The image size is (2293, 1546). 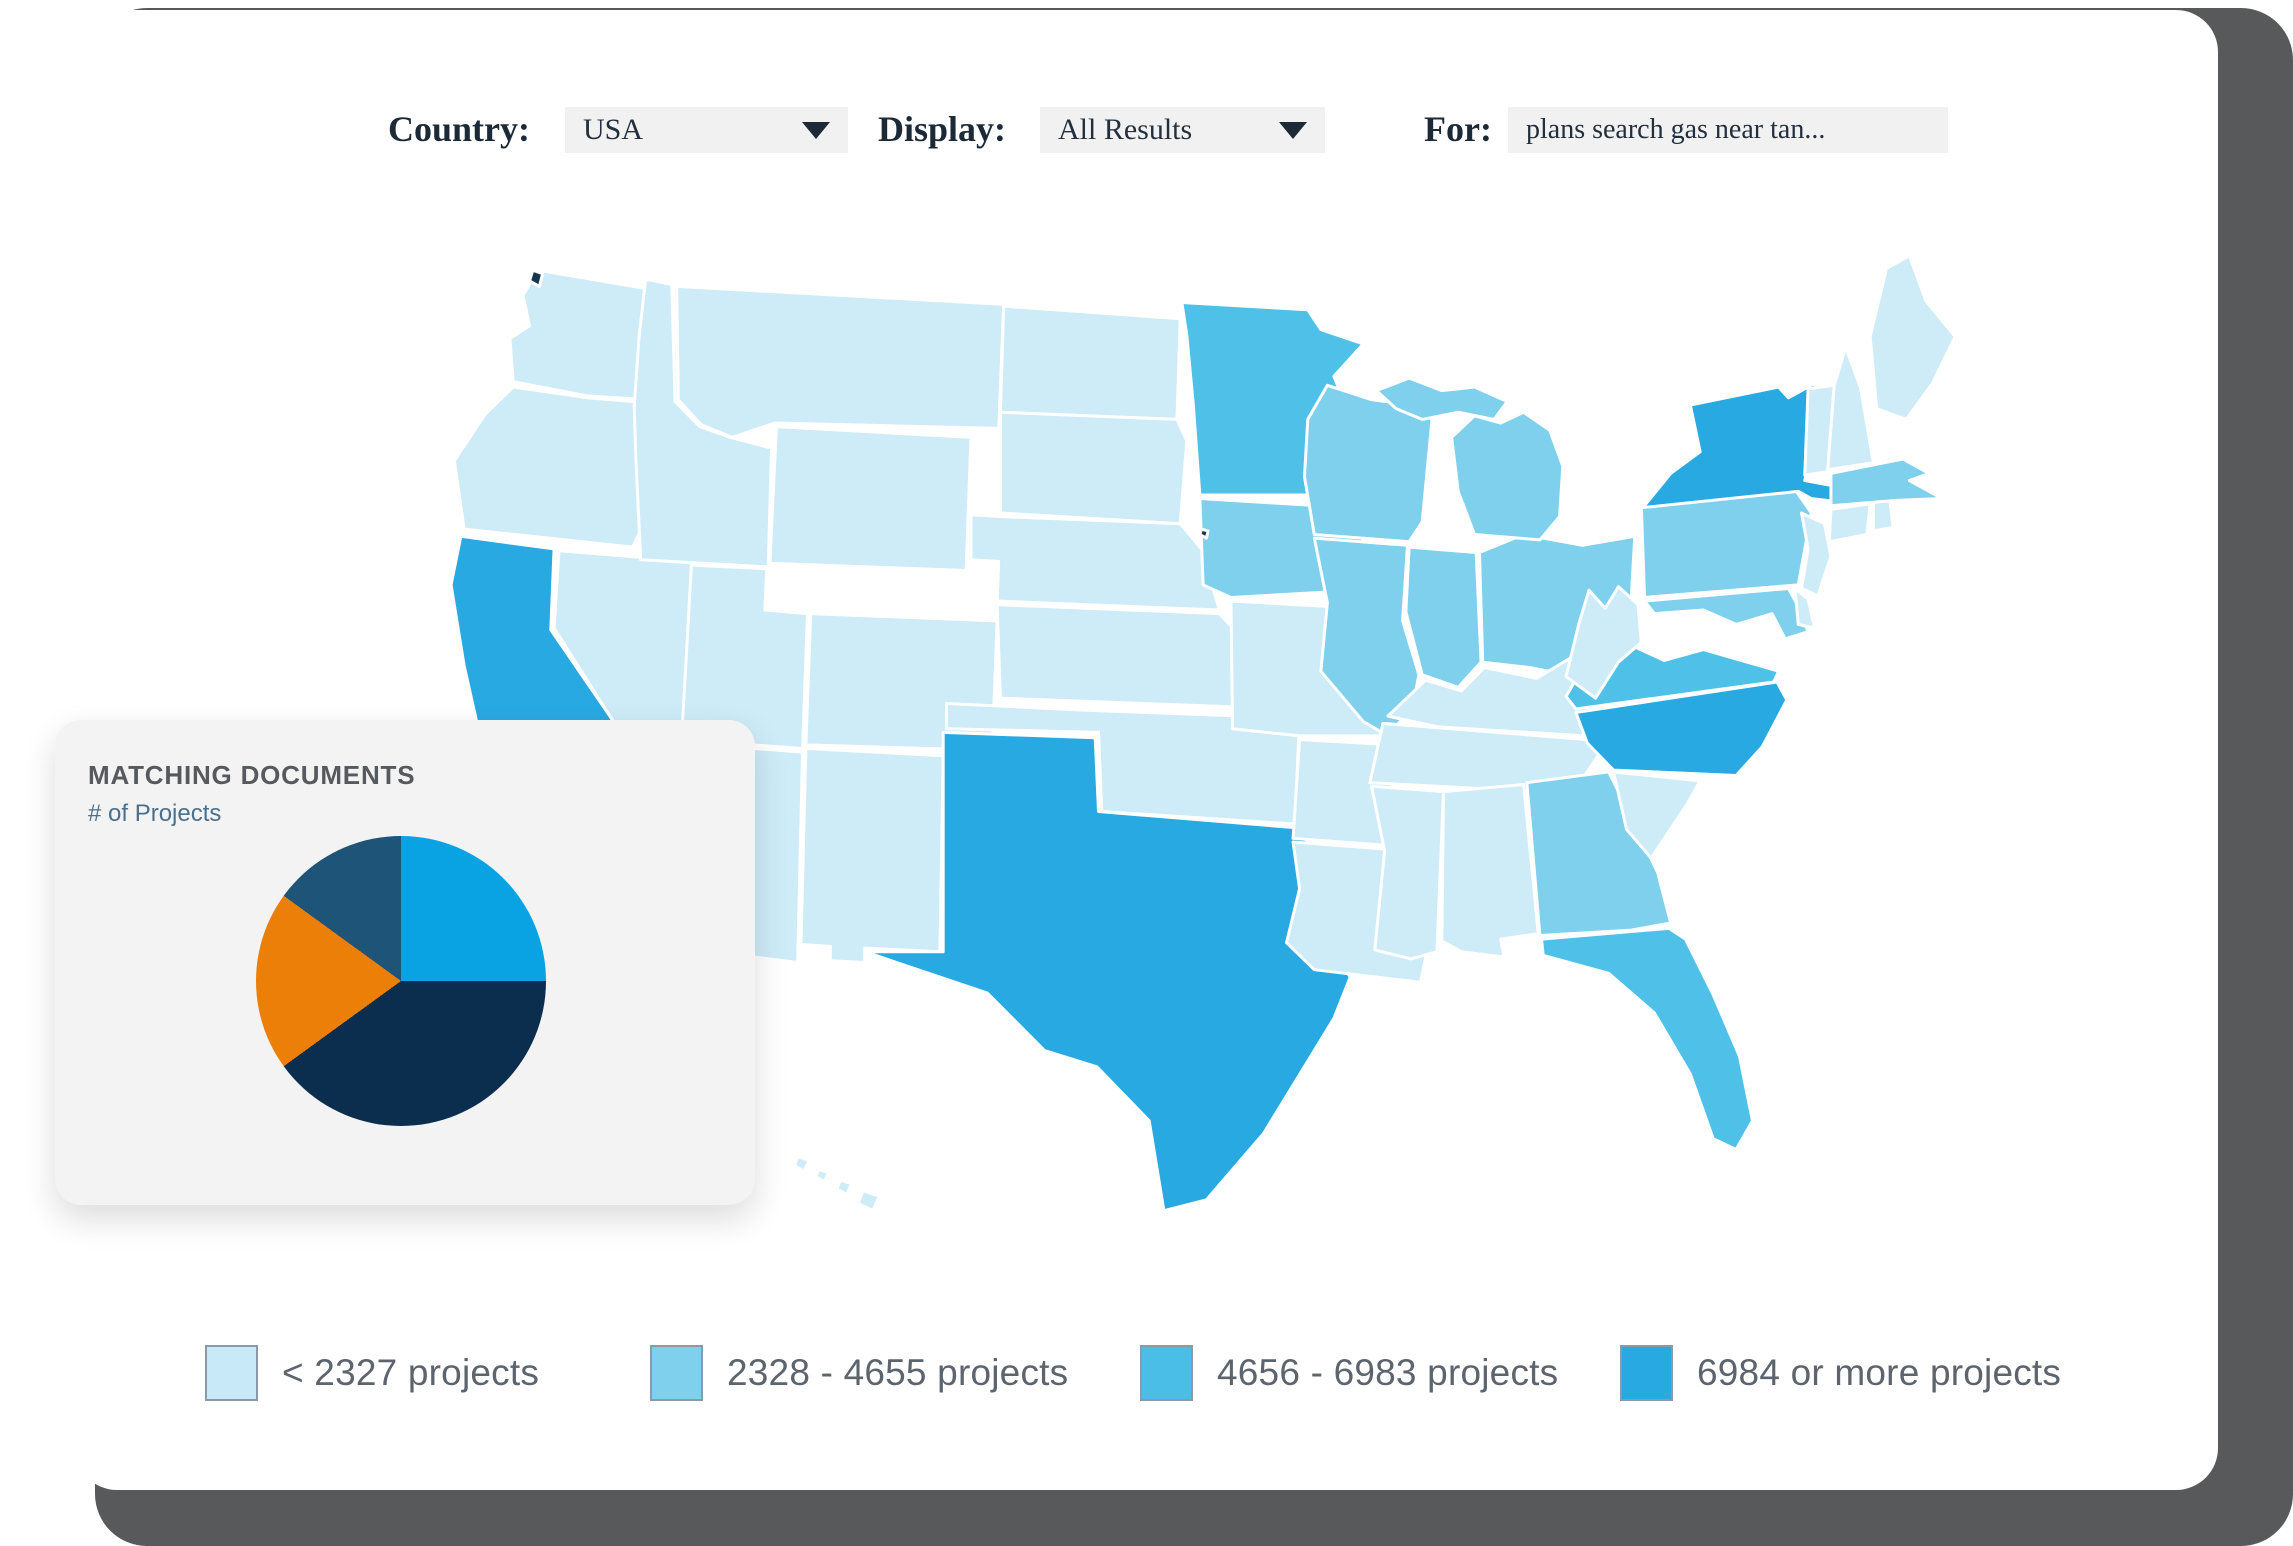 I want to click on country-dropdown: USA, so click(x=706, y=130).